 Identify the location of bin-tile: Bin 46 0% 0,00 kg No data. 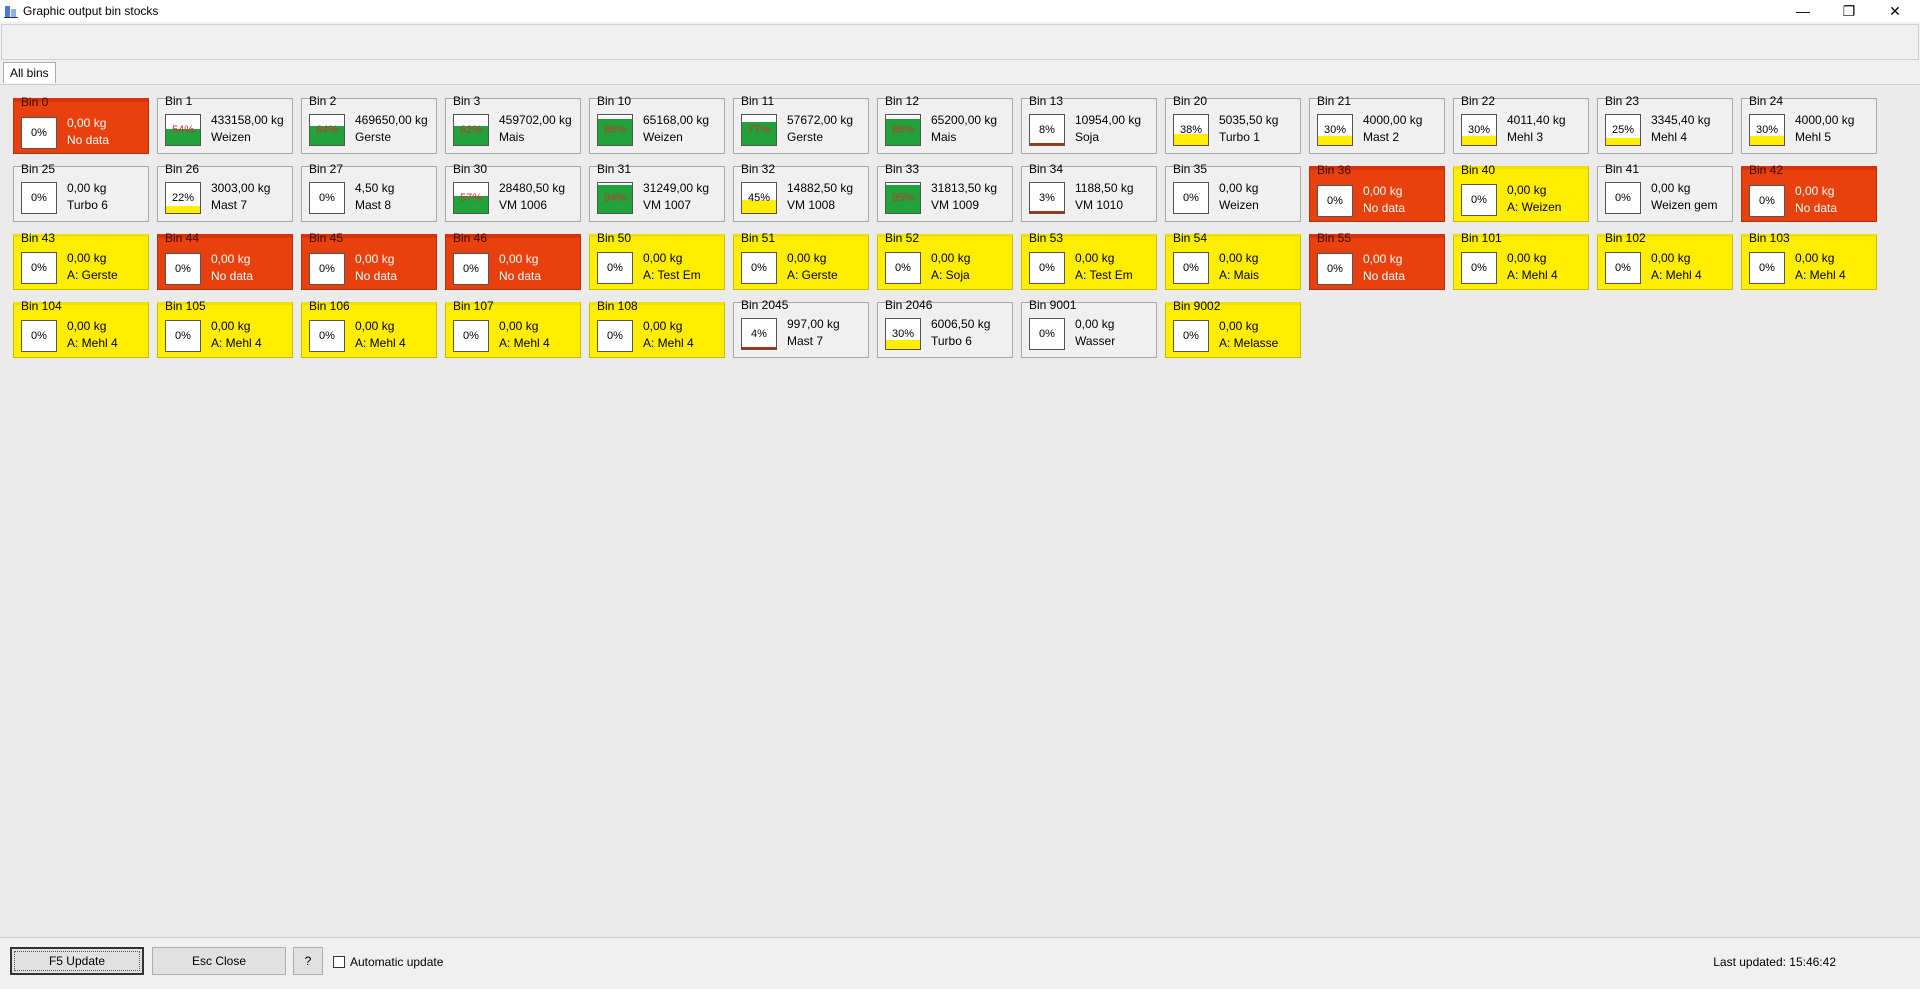
(513, 260).